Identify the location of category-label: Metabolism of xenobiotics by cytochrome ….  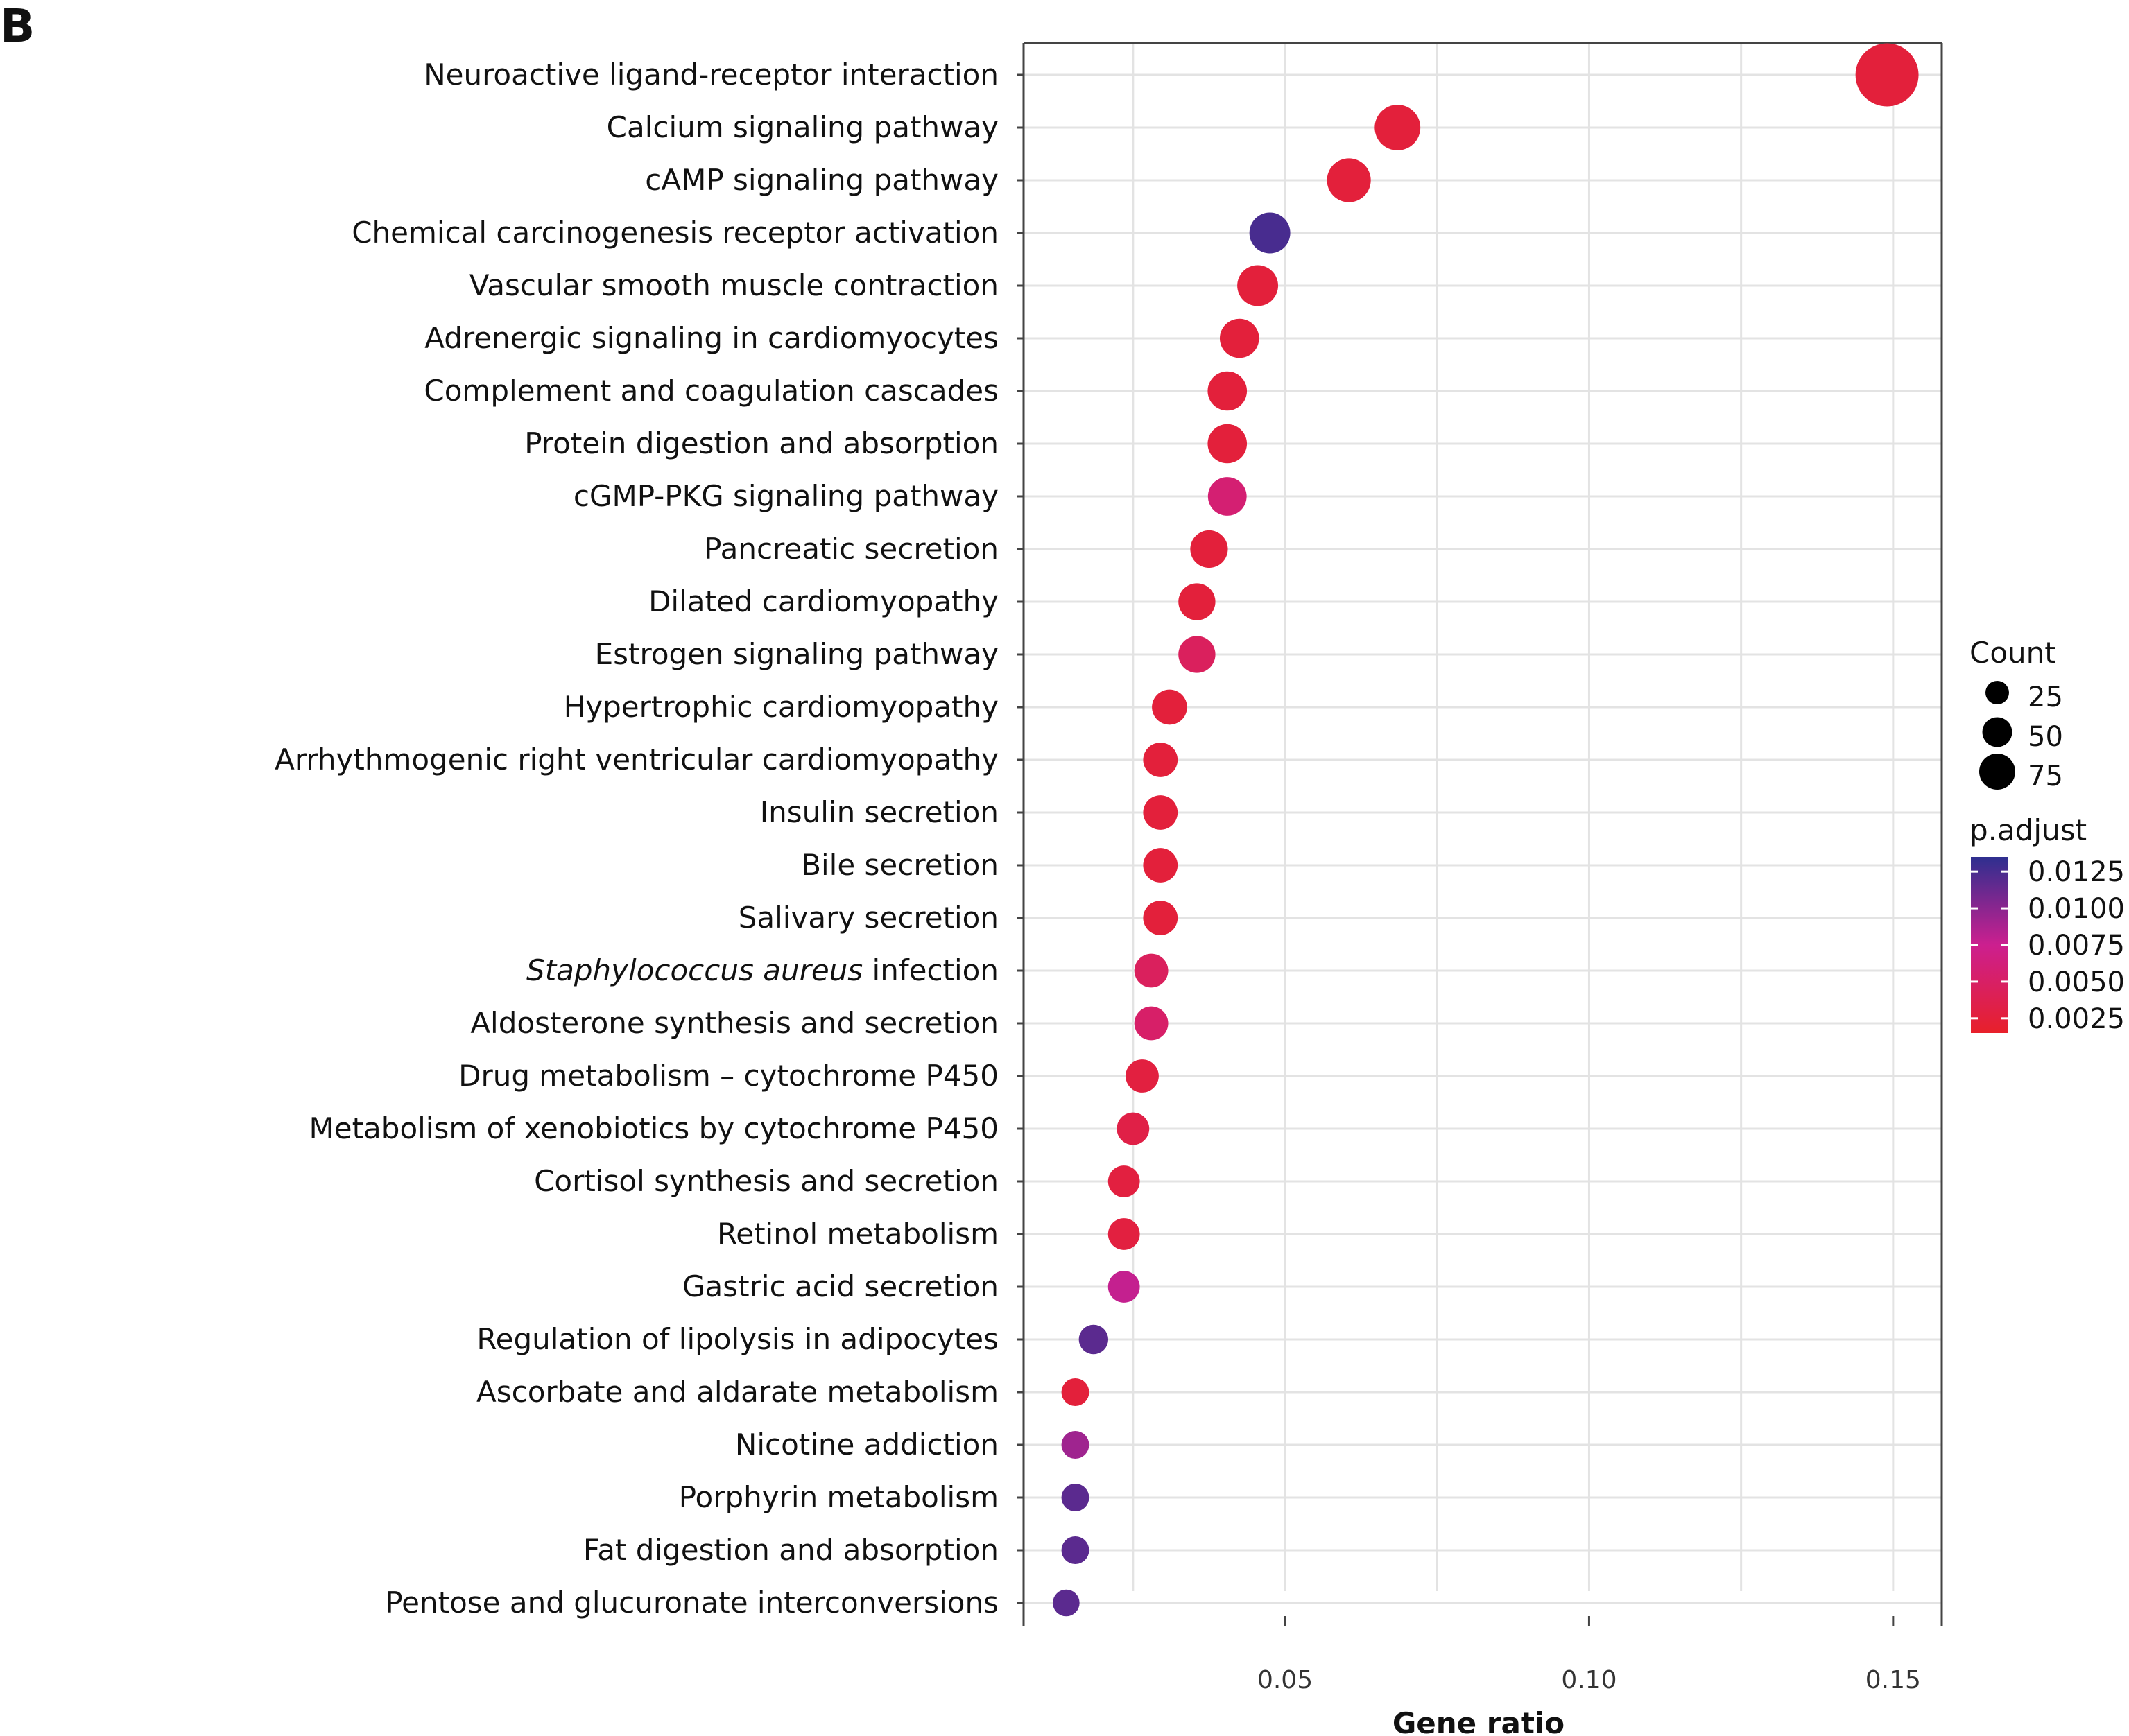
(654, 1128).